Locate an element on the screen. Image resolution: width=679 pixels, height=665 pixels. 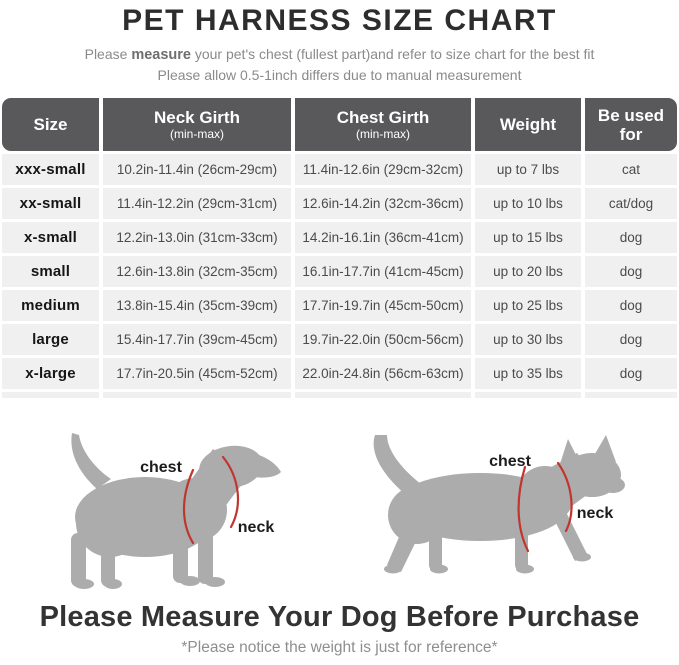
cat-measure-lines is located at coordinates (545, 507).